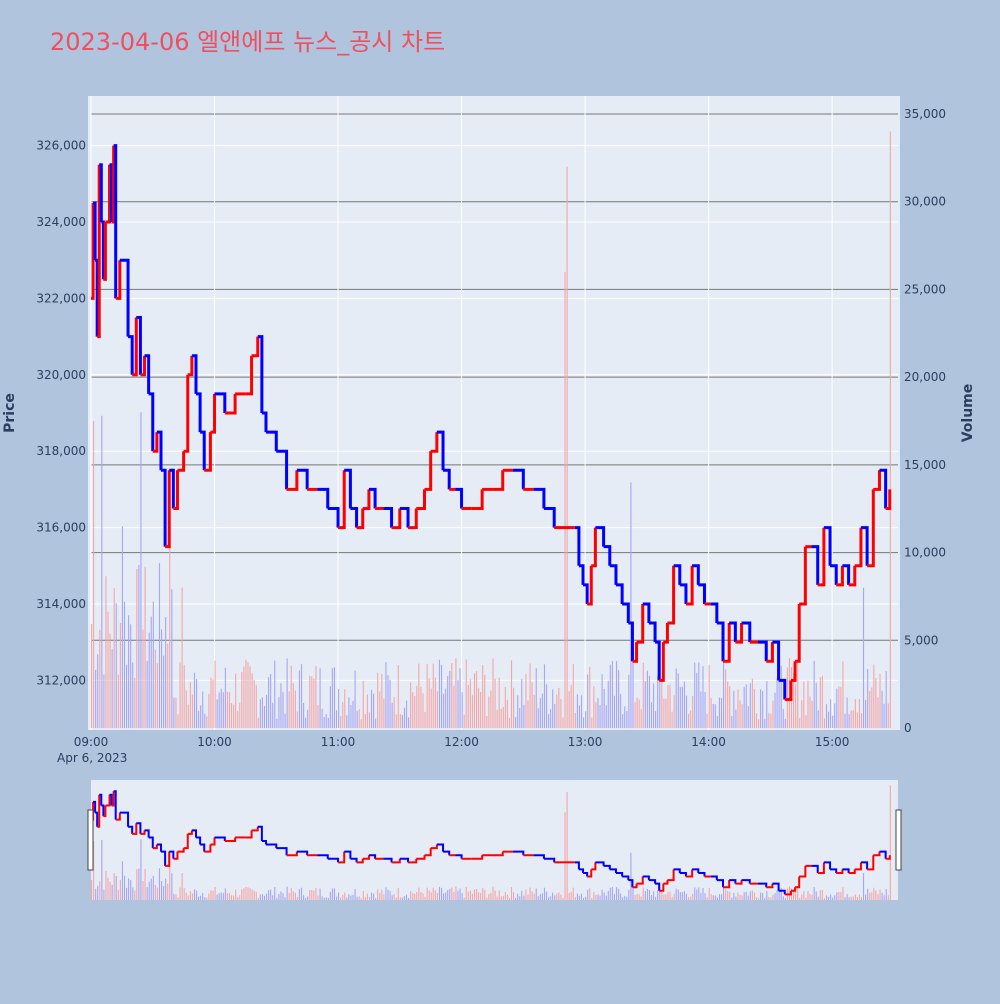 This screenshot has width=1000, height=1004. I want to click on rangeslider-right-handle, so click(898, 840).